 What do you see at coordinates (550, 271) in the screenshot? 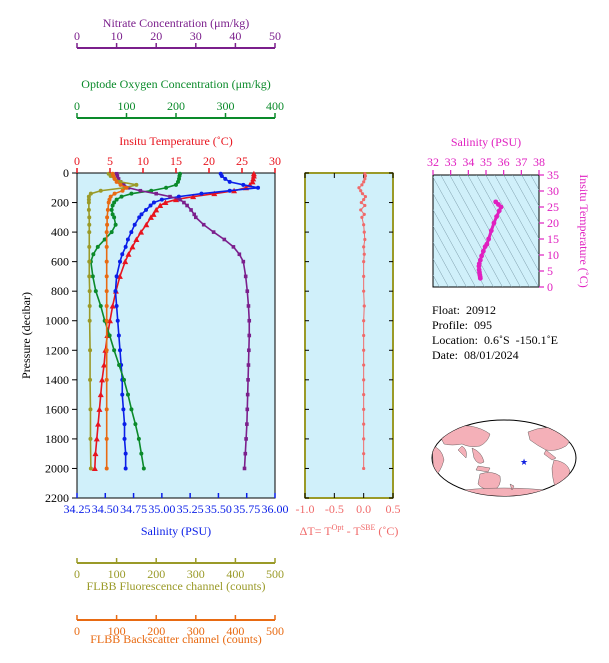
I see `ts-y-tick-label: 5` at bounding box center [550, 271].